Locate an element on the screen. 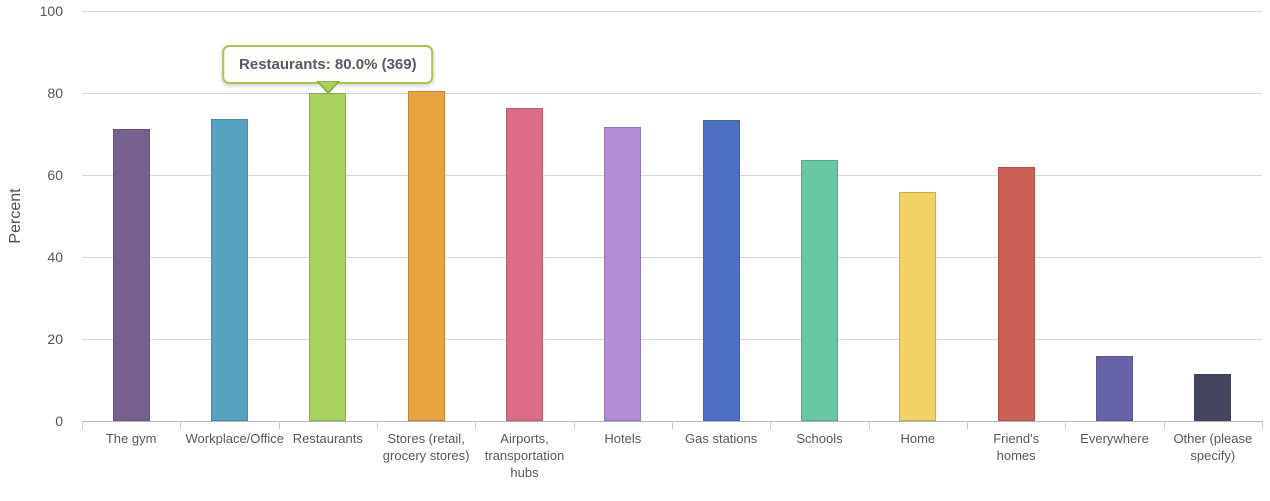  x-category-label: The gym is located at coordinates (131, 438).